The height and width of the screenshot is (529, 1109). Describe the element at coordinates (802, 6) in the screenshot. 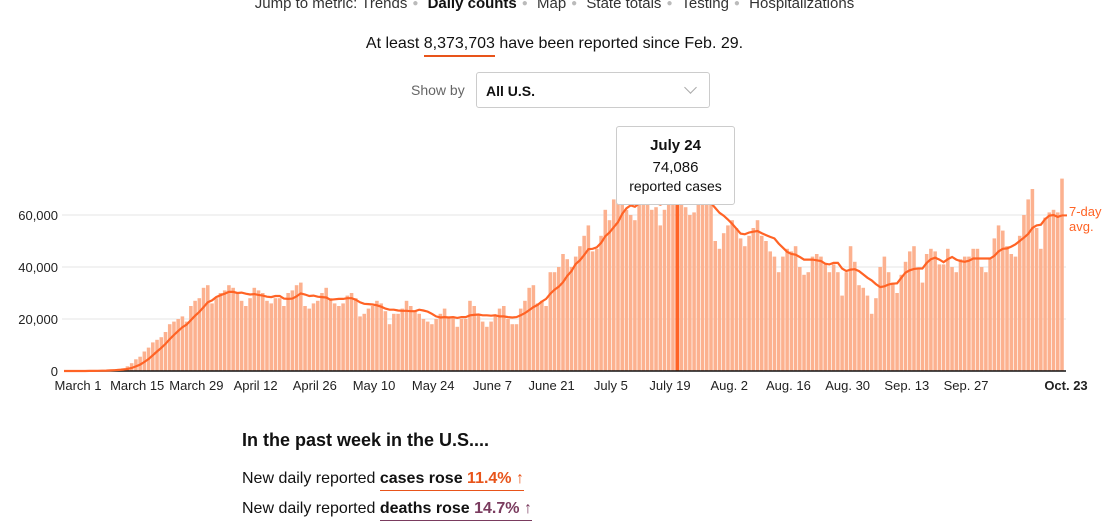

I see `nav-link-hospitalizations: Hospitalizations` at that location.